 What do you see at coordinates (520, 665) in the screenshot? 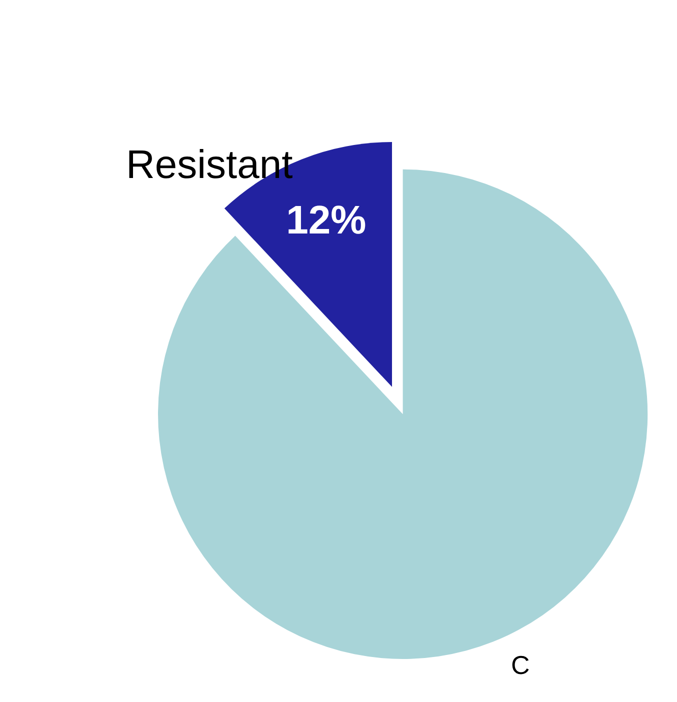
I see `slice-label: C` at bounding box center [520, 665].